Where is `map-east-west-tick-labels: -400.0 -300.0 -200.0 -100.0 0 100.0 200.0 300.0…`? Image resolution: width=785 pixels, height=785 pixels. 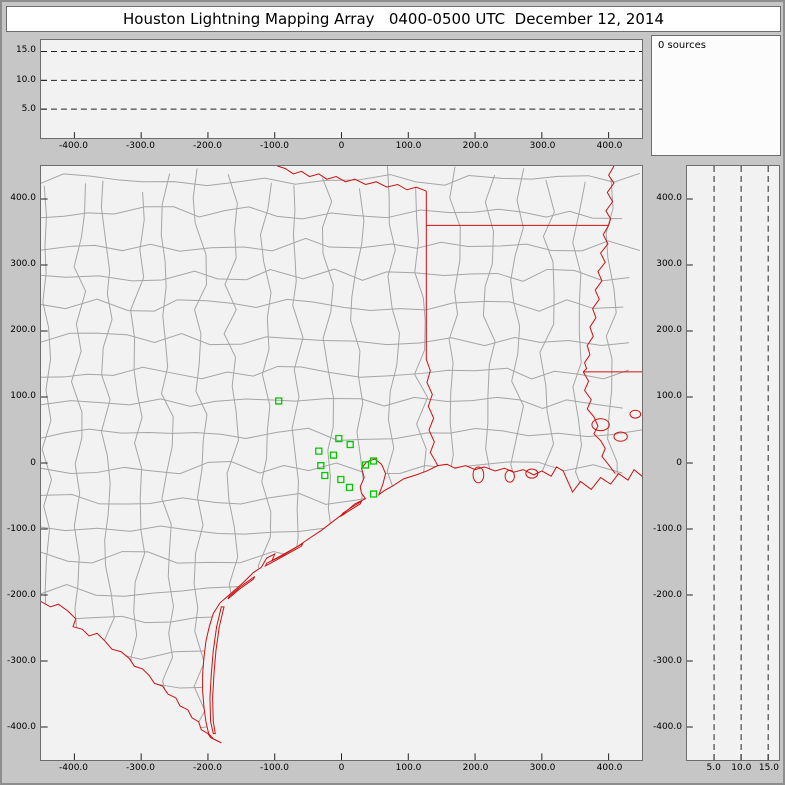 map-east-west-tick-labels: -400.0 -300.0 -200.0 -100.0 0 100.0 200.0 300.0… is located at coordinates (341, 769).